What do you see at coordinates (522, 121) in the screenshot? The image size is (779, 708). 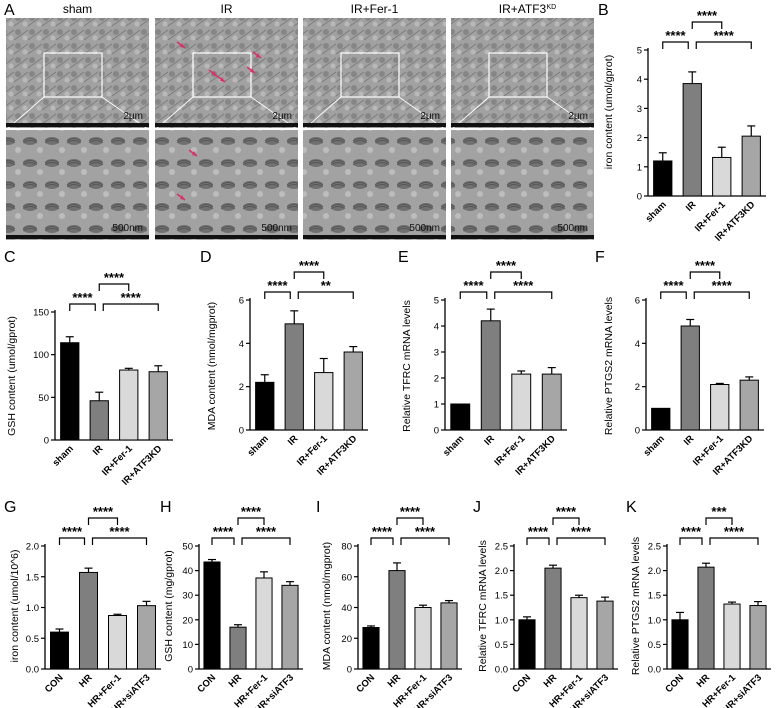 I see `tem-column-4: 2μm 500nm IR+ATF3 KD` at bounding box center [522, 121].